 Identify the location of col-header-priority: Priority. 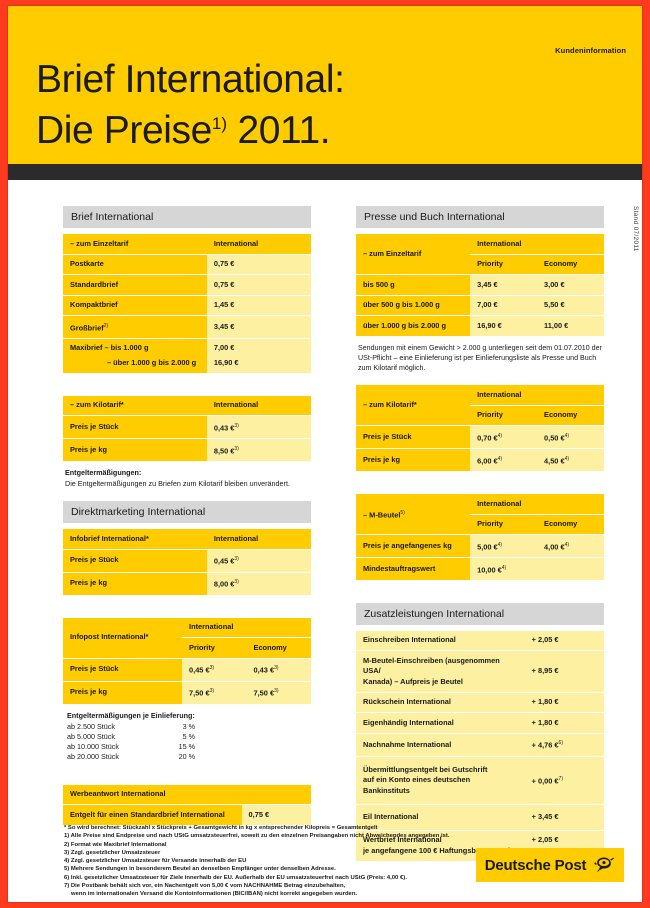
(504, 264).